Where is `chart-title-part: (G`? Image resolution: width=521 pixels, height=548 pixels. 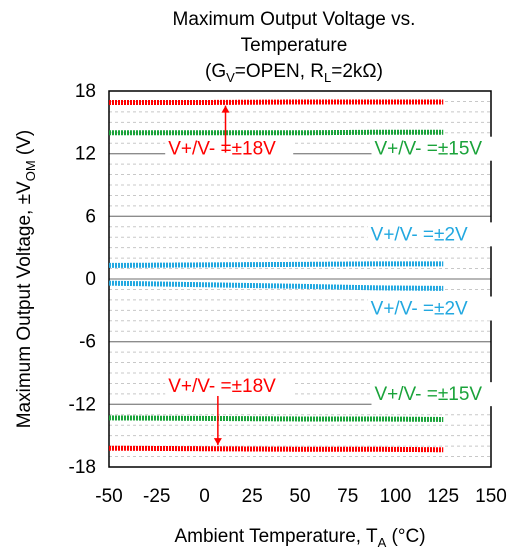 chart-title-part: (G is located at coordinates (215, 71).